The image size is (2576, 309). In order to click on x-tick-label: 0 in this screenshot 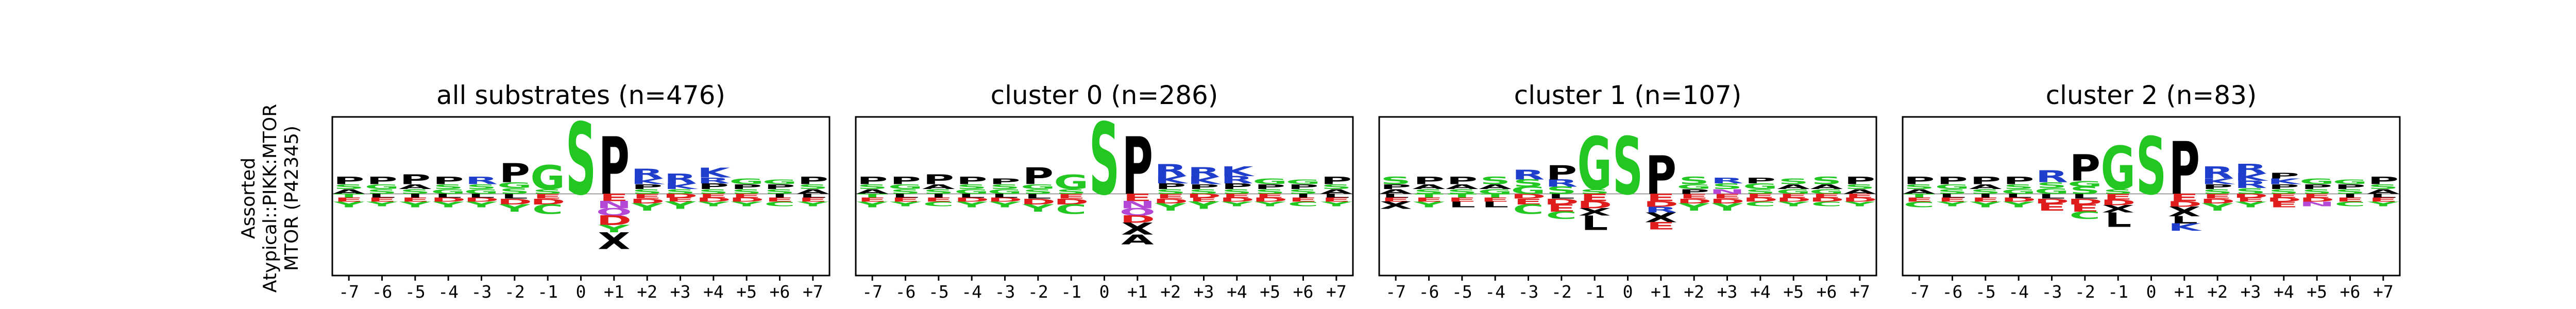, I will do `click(581, 292)`.